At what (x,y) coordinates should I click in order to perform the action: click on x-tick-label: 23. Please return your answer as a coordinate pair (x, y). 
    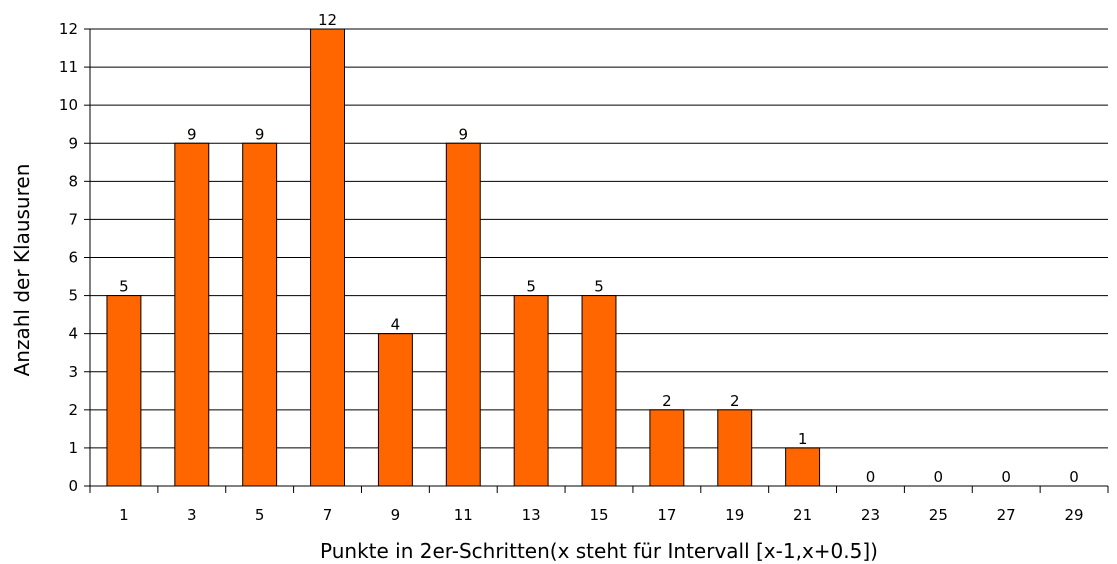
    Looking at the image, I should click on (870, 515).